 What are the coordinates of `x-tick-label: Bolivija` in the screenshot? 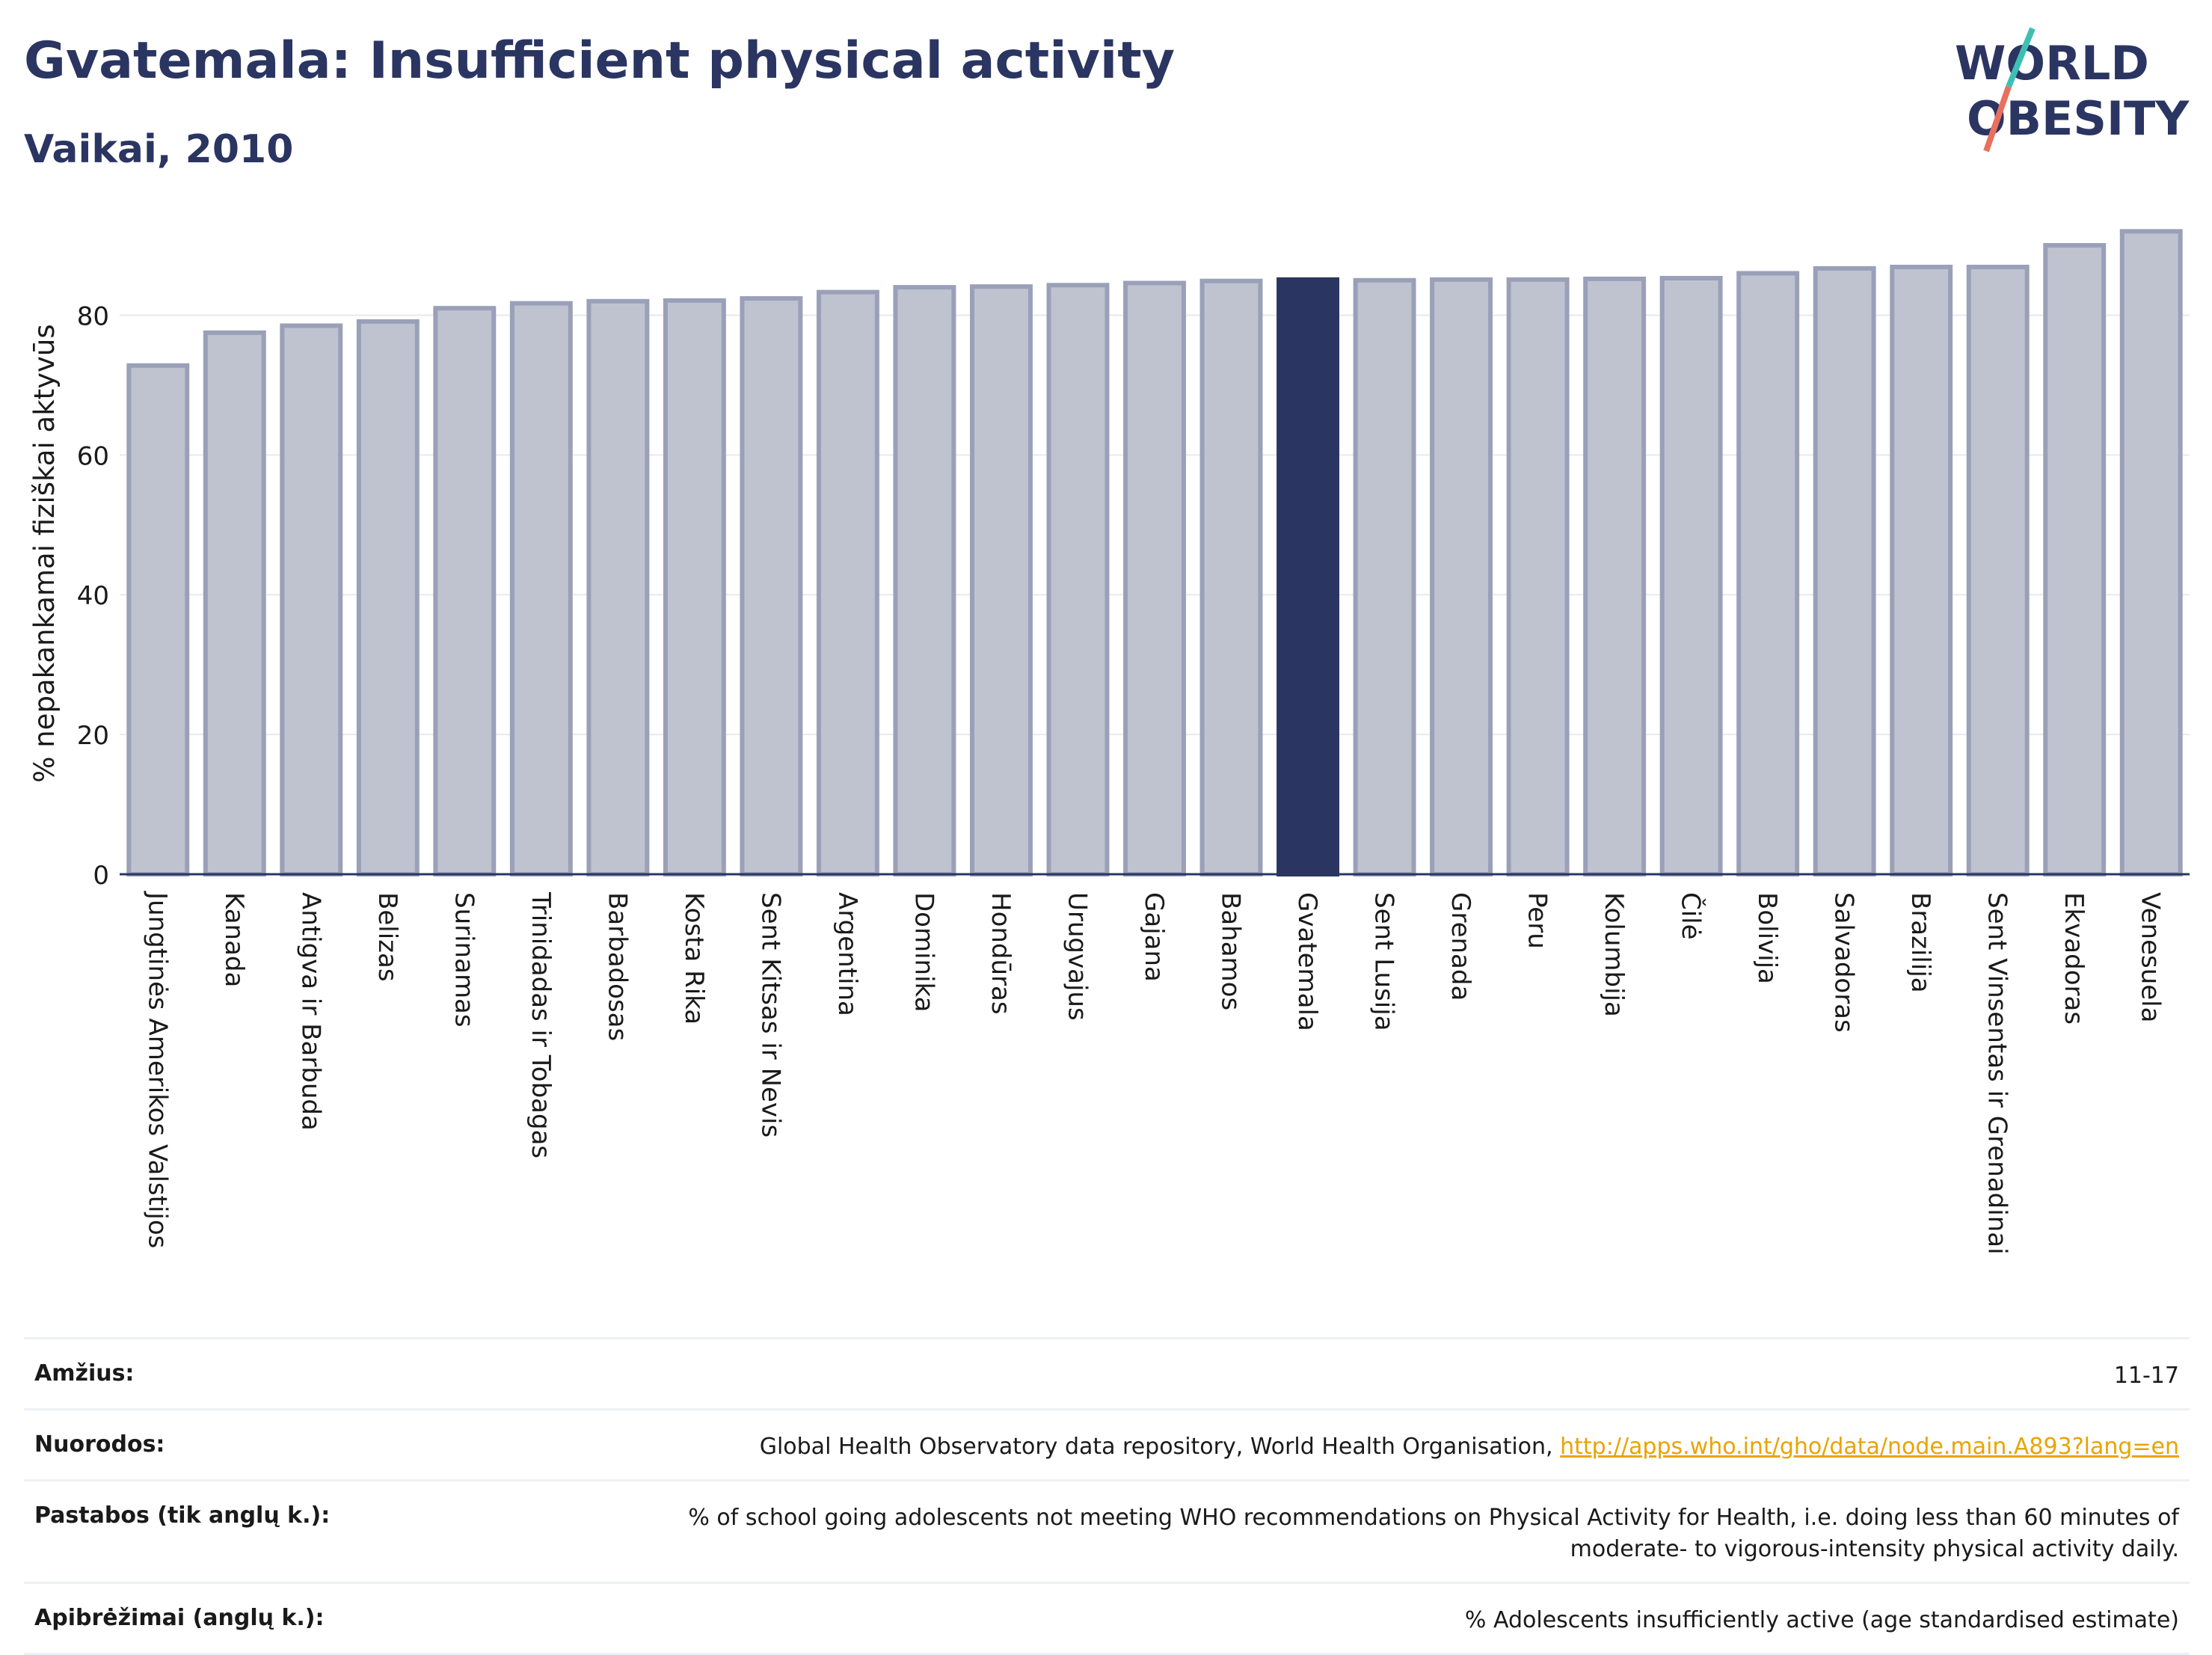 It's located at (1767, 938).